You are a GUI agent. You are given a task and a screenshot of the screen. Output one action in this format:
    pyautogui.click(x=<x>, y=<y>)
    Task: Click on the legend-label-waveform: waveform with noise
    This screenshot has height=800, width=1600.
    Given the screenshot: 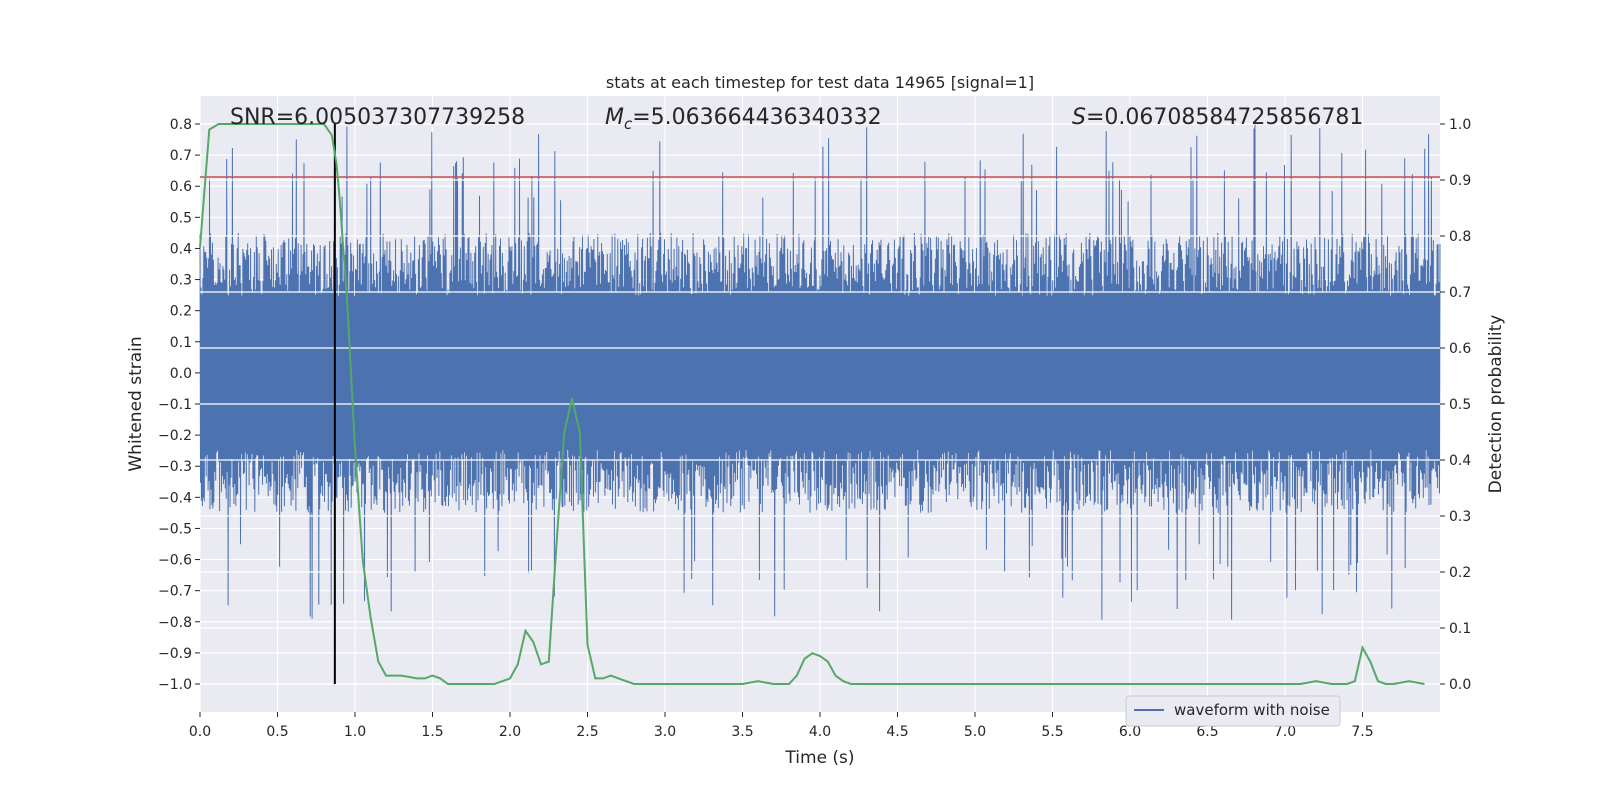 What is the action you would take?
    pyautogui.click(x=1252, y=710)
    